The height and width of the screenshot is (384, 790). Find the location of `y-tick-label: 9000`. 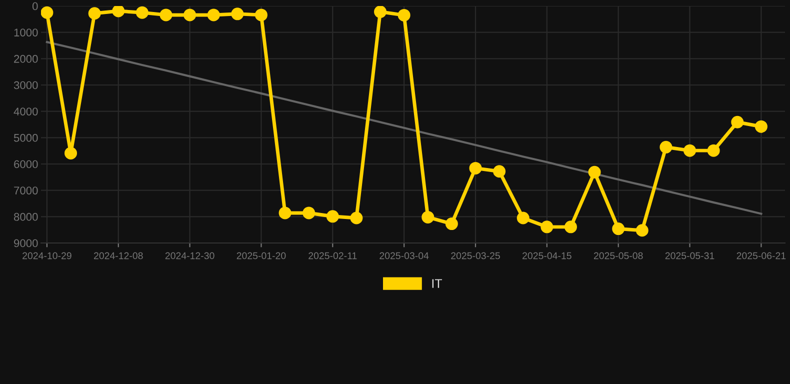

y-tick-label: 9000 is located at coordinates (26, 243).